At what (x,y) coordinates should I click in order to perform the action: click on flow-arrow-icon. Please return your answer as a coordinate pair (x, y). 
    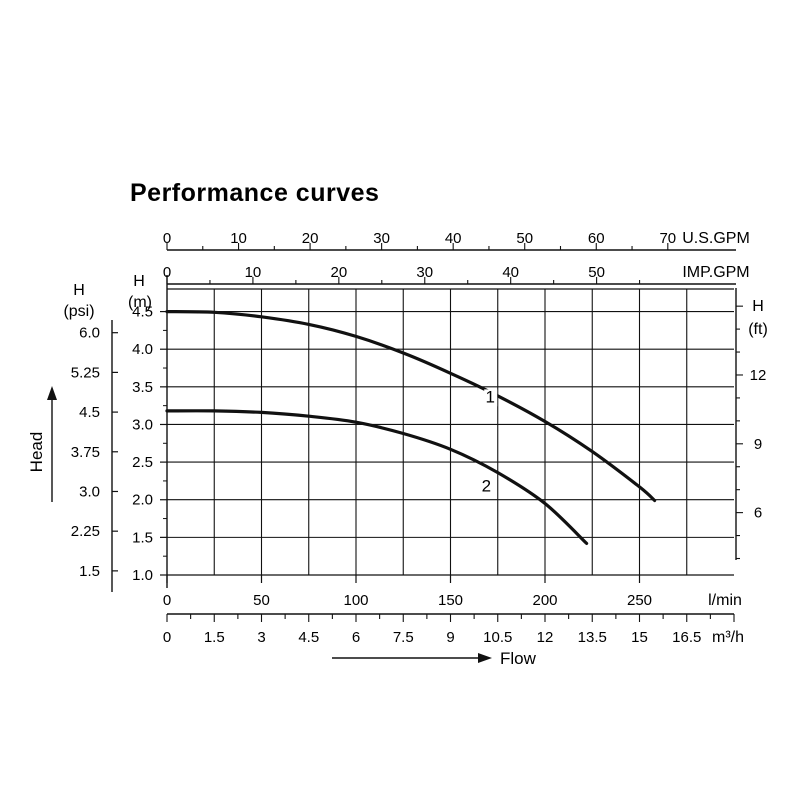
    Looking at the image, I should click on (485, 658).